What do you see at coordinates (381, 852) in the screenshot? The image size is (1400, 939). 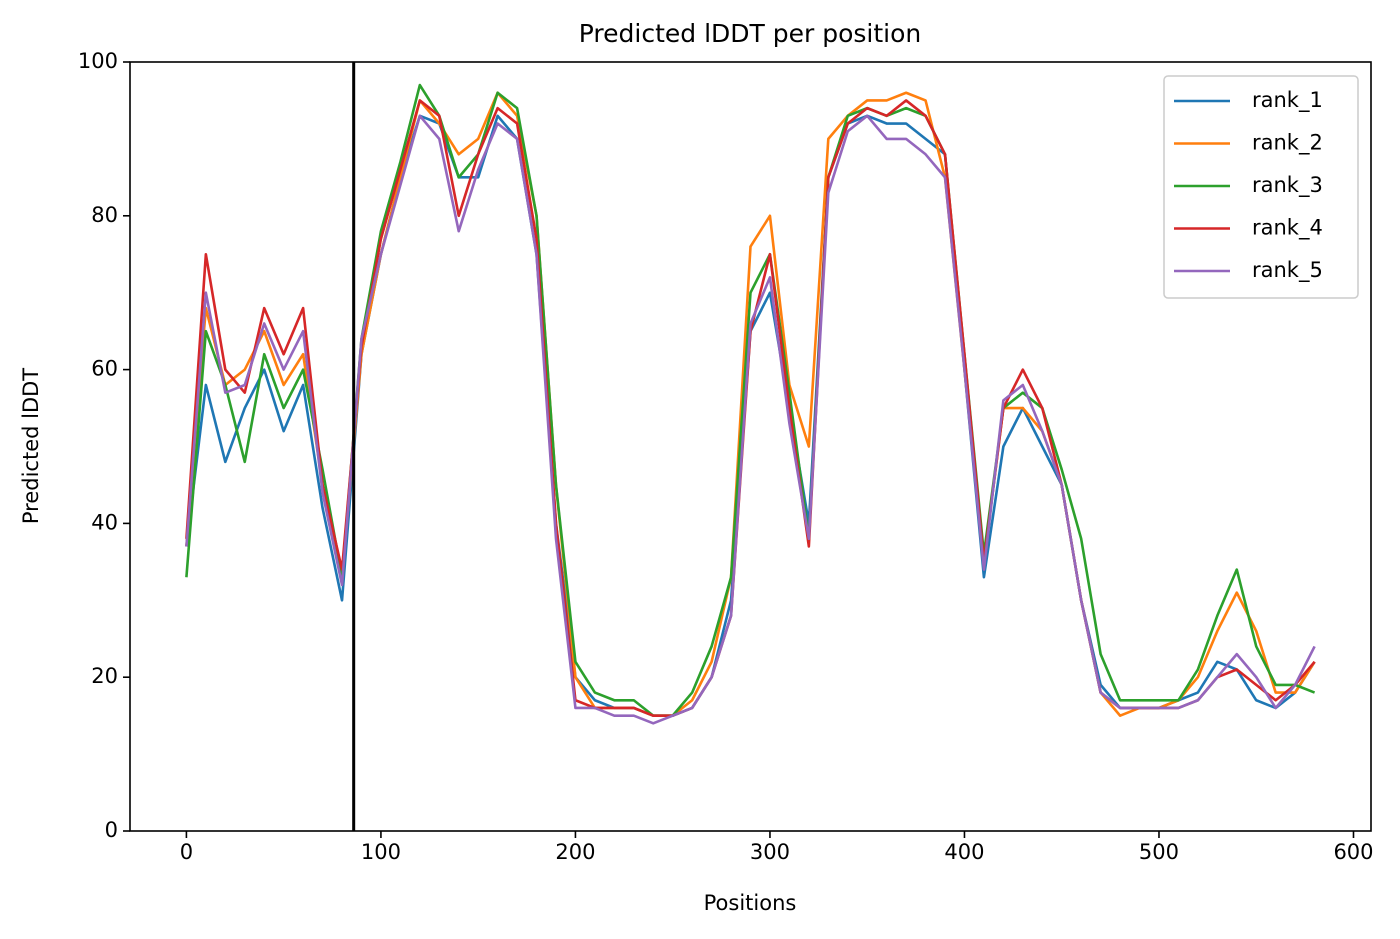 I see `x-tick-label: 100` at bounding box center [381, 852].